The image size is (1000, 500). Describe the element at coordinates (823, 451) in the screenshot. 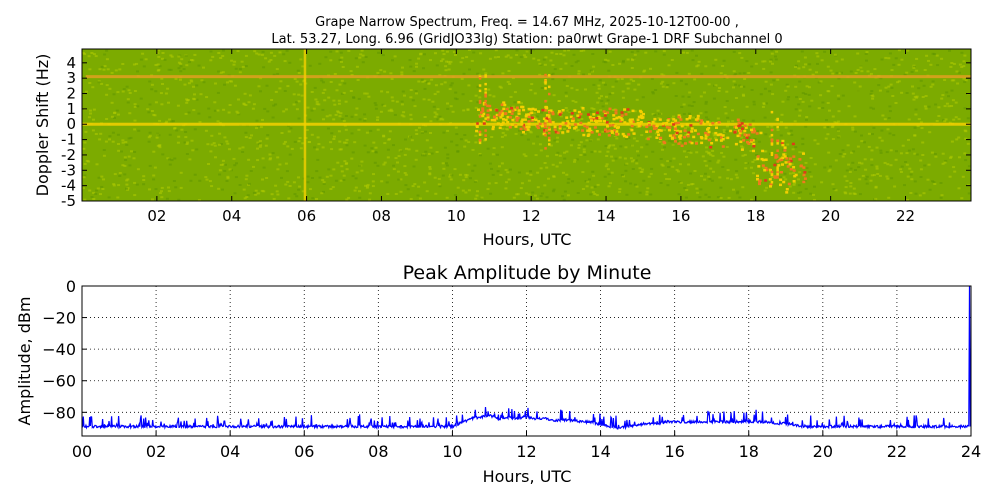

I see `amplitude-x-tick-label: 20` at that location.